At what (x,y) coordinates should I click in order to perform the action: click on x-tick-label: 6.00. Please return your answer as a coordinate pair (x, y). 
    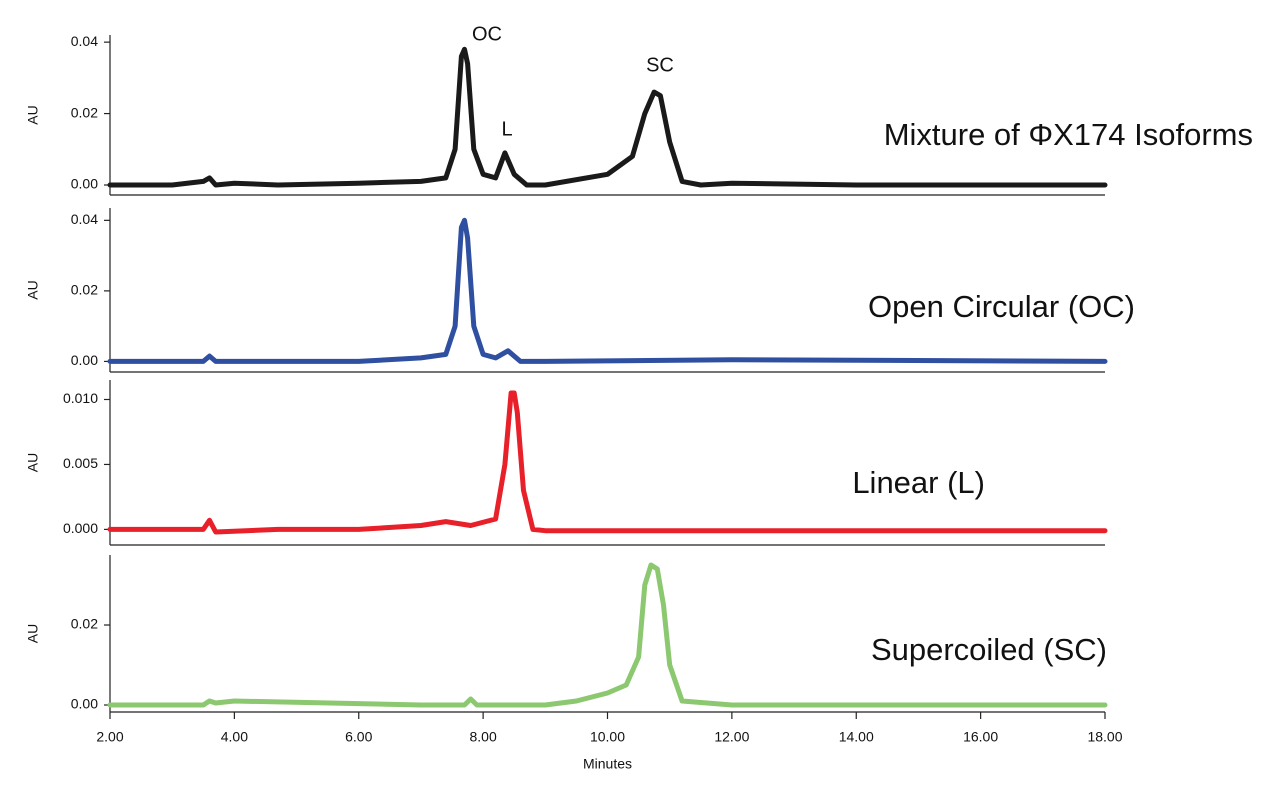
    Looking at the image, I should click on (358, 737).